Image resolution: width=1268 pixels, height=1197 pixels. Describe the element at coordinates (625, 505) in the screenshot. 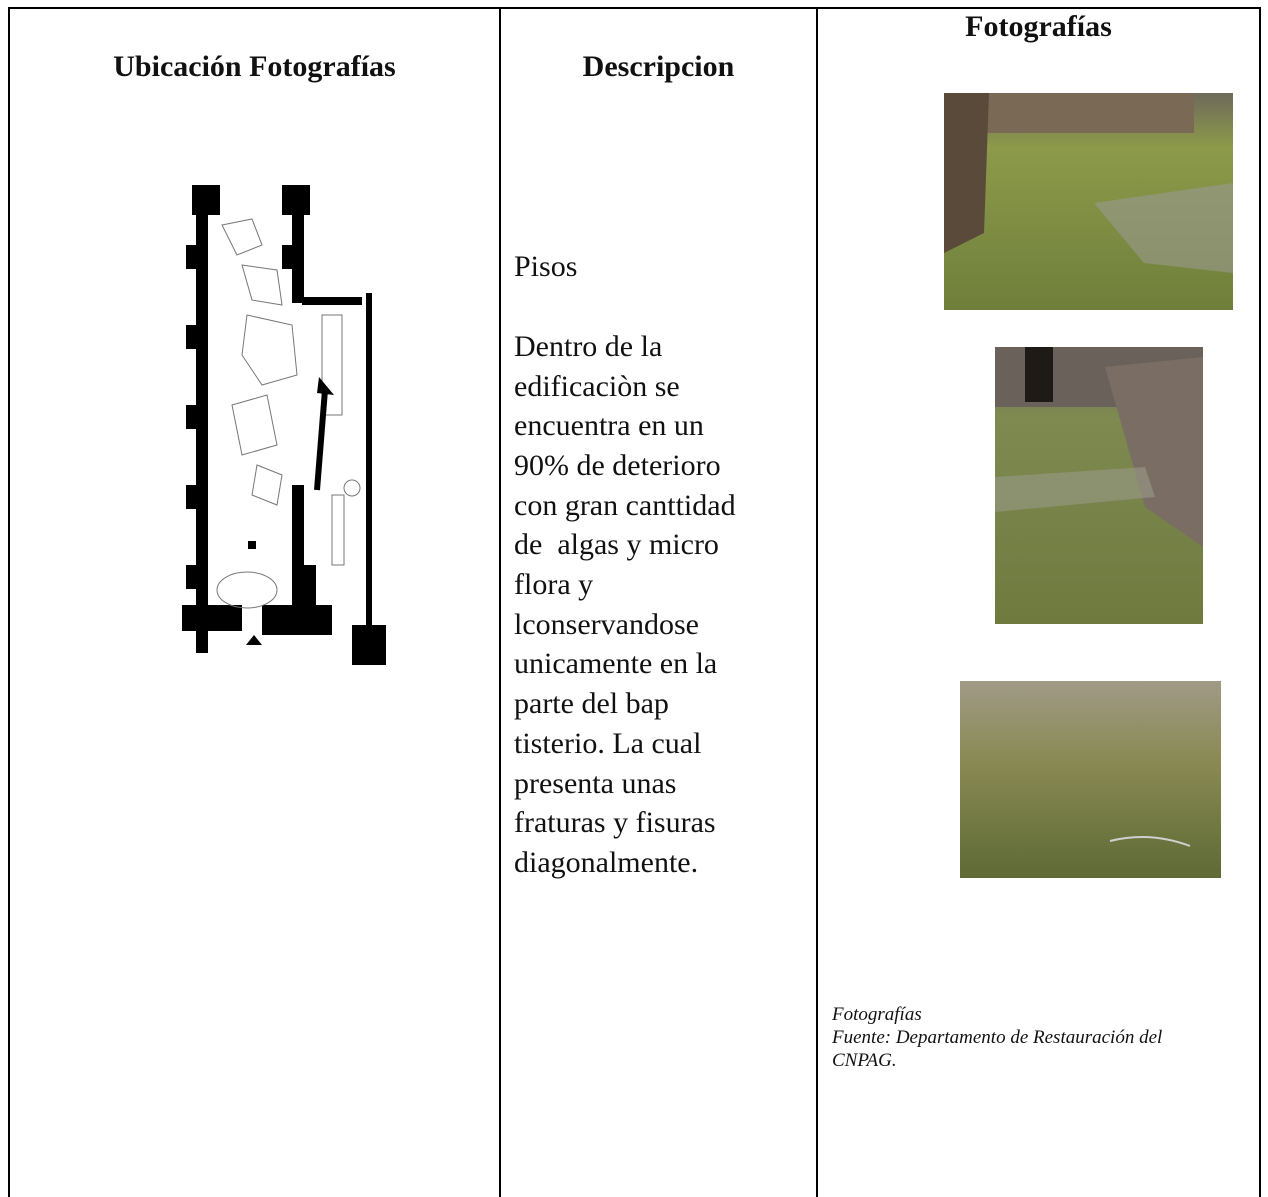

I see `description-line: con gran canttidad` at that location.